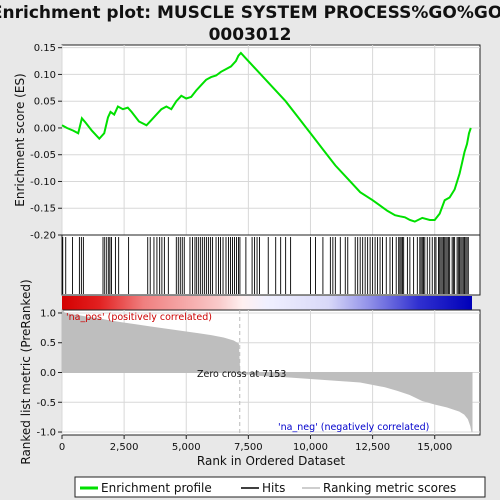 The height and width of the screenshot is (500, 500). What do you see at coordinates (241, 374) in the screenshot?
I see `zero-cross-label: Zero cross at 7153` at bounding box center [241, 374].